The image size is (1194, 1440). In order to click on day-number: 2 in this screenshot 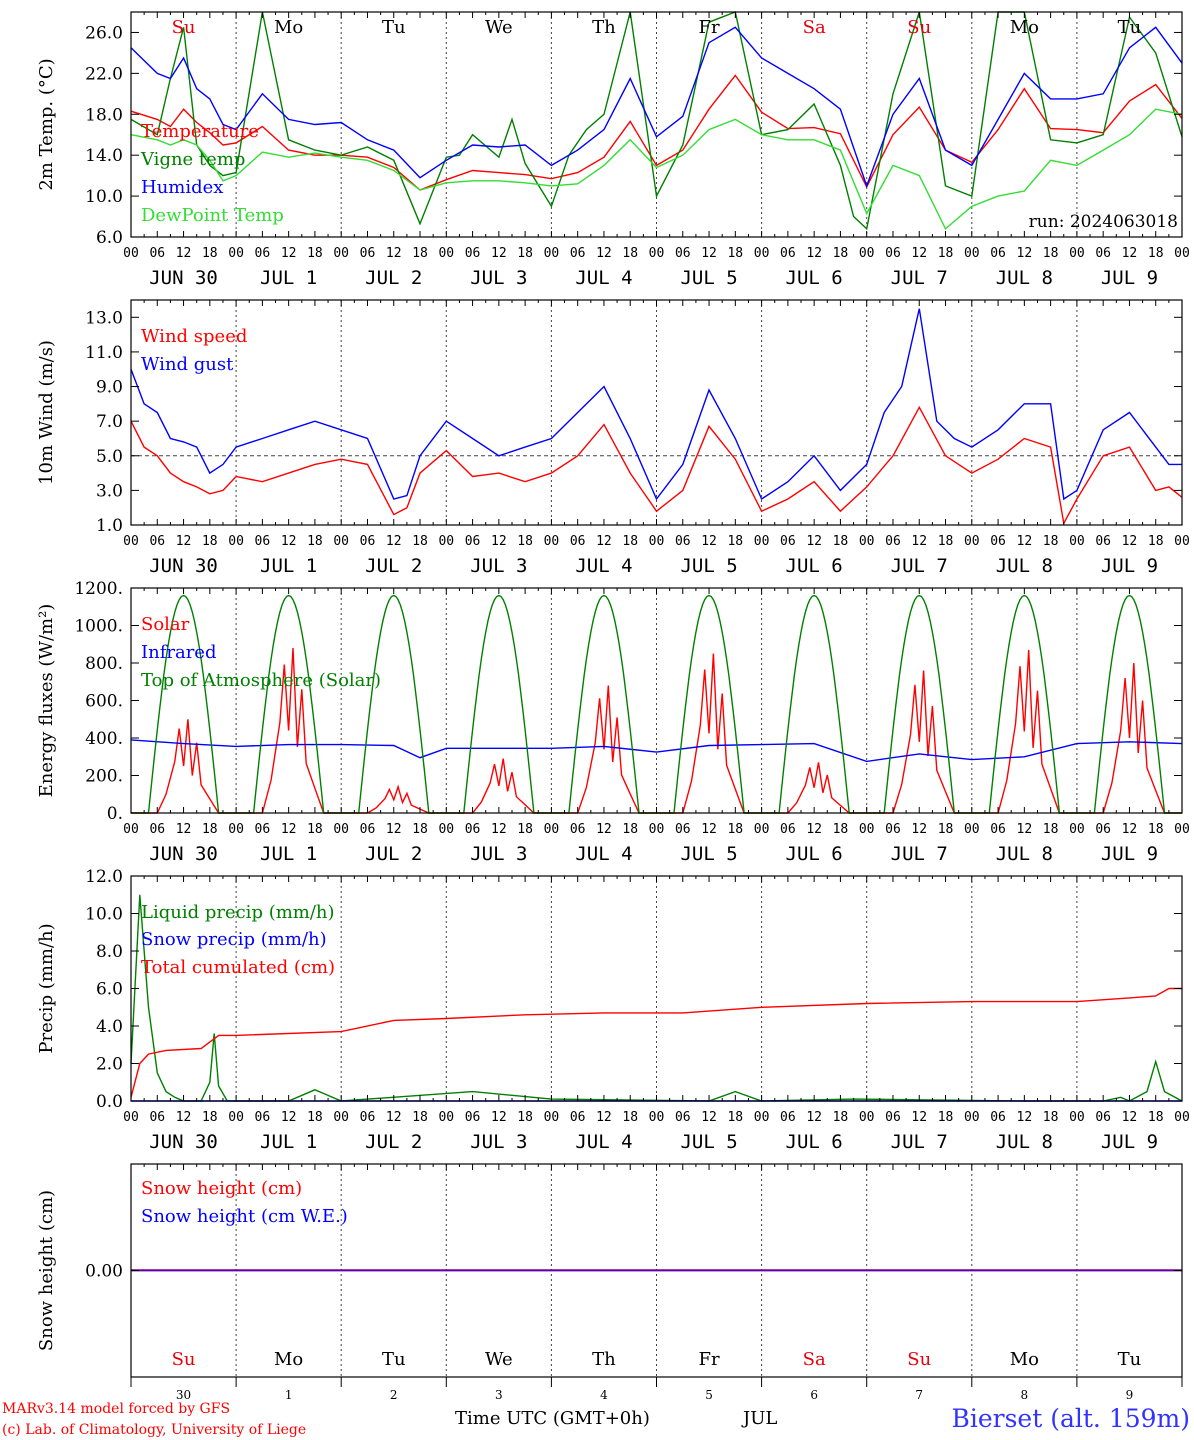, I will do `click(394, 1395)`.